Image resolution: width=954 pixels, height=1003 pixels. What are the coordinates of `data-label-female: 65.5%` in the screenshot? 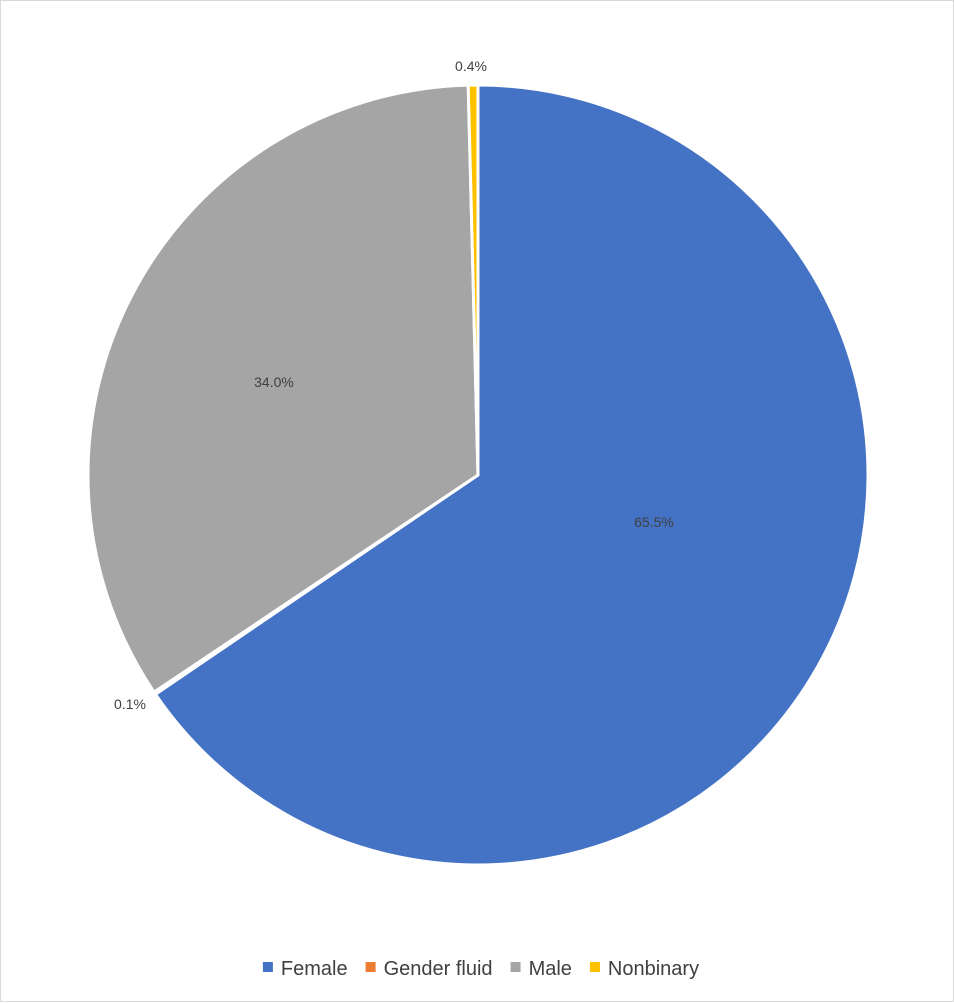 It's located at (654, 522).